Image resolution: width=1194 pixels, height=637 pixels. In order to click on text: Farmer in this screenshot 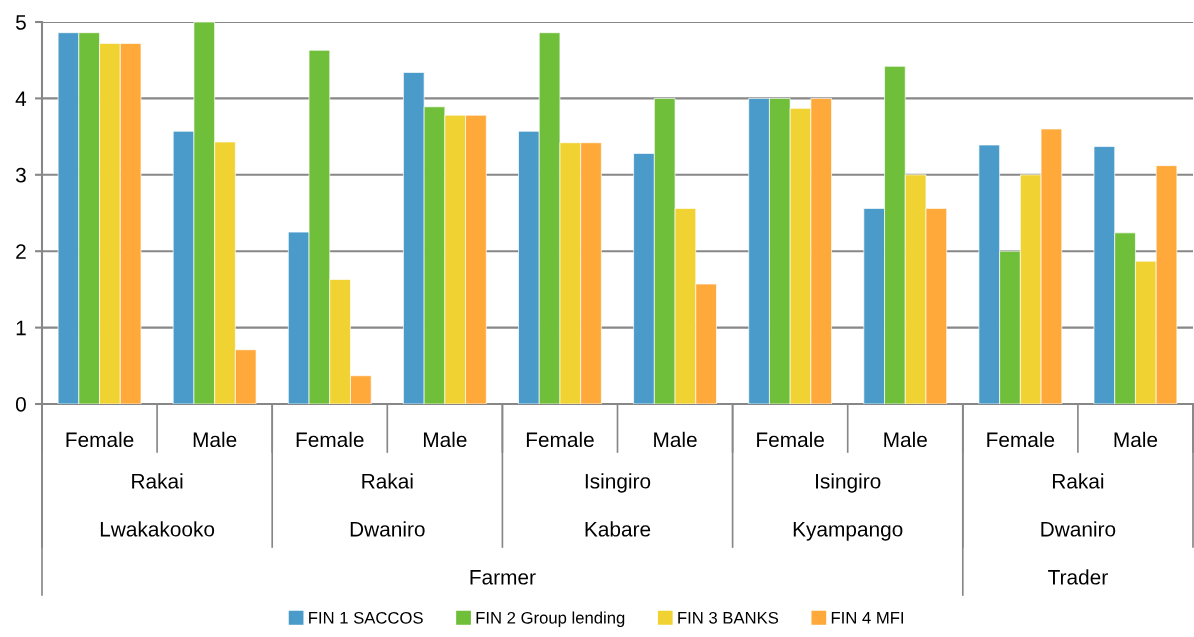, I will do `click(503, 577)`.